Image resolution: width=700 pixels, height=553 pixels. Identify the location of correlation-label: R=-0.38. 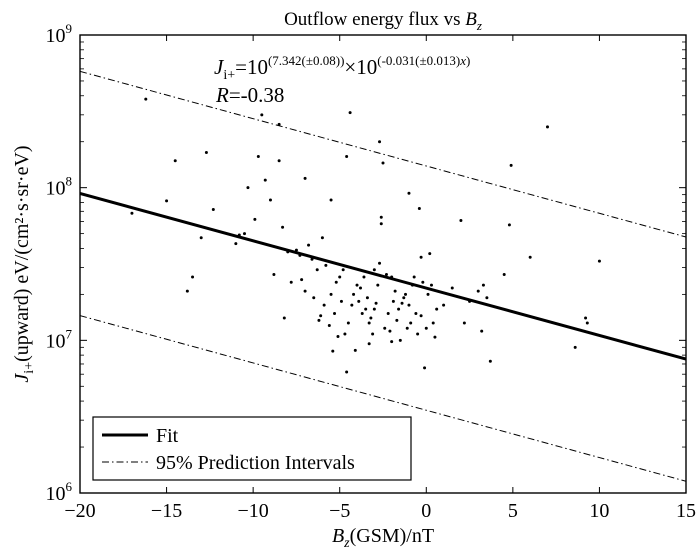
(249, 95).